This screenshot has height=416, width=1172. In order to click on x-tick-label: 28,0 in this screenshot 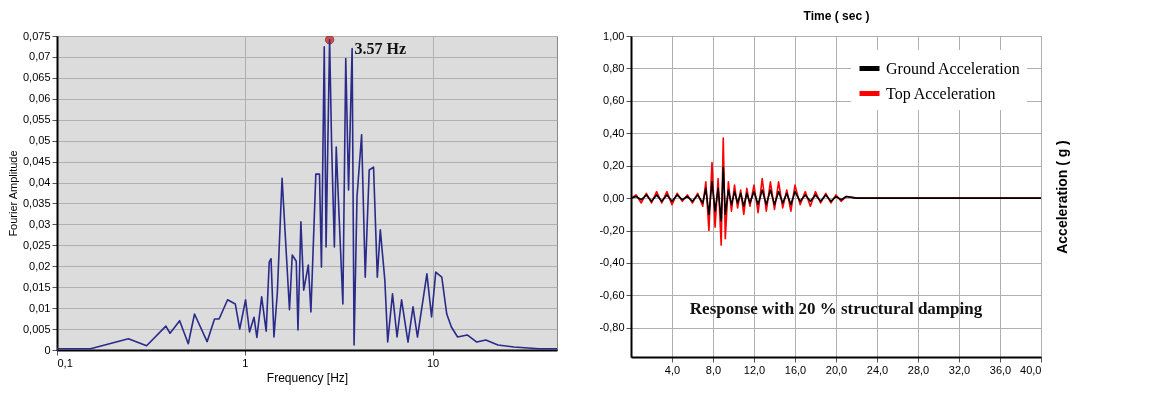, I will do `click(918, 369)`.